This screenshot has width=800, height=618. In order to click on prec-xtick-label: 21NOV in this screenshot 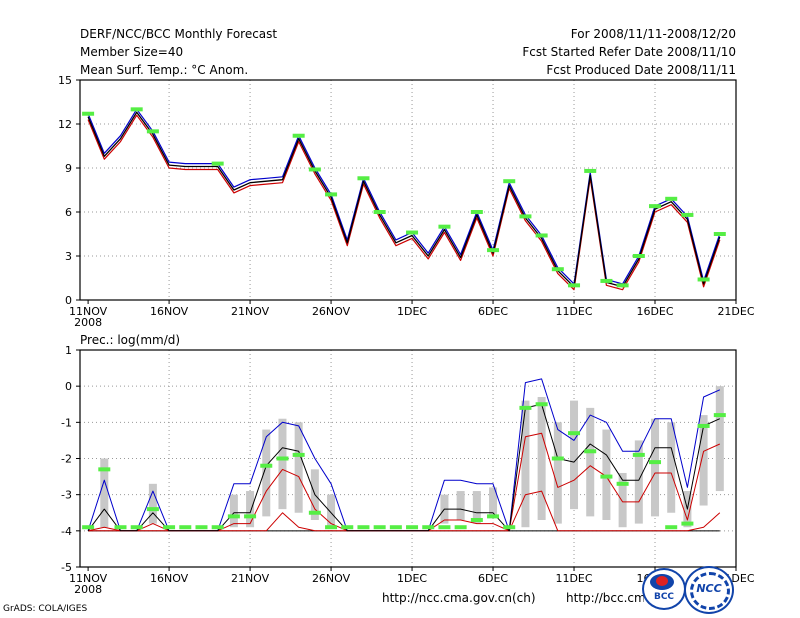, I will do `click(250, 578)`.